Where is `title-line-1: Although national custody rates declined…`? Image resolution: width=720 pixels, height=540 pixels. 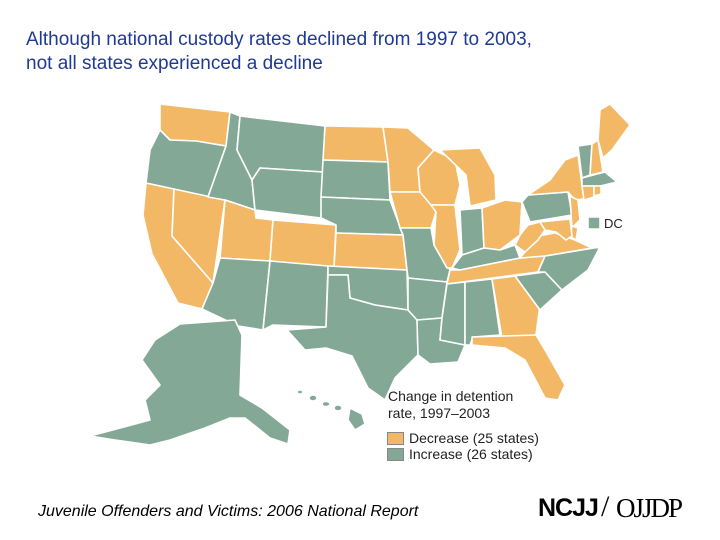
title-line-1: Although national custody rates declined… is located at coordinates (279, 39).